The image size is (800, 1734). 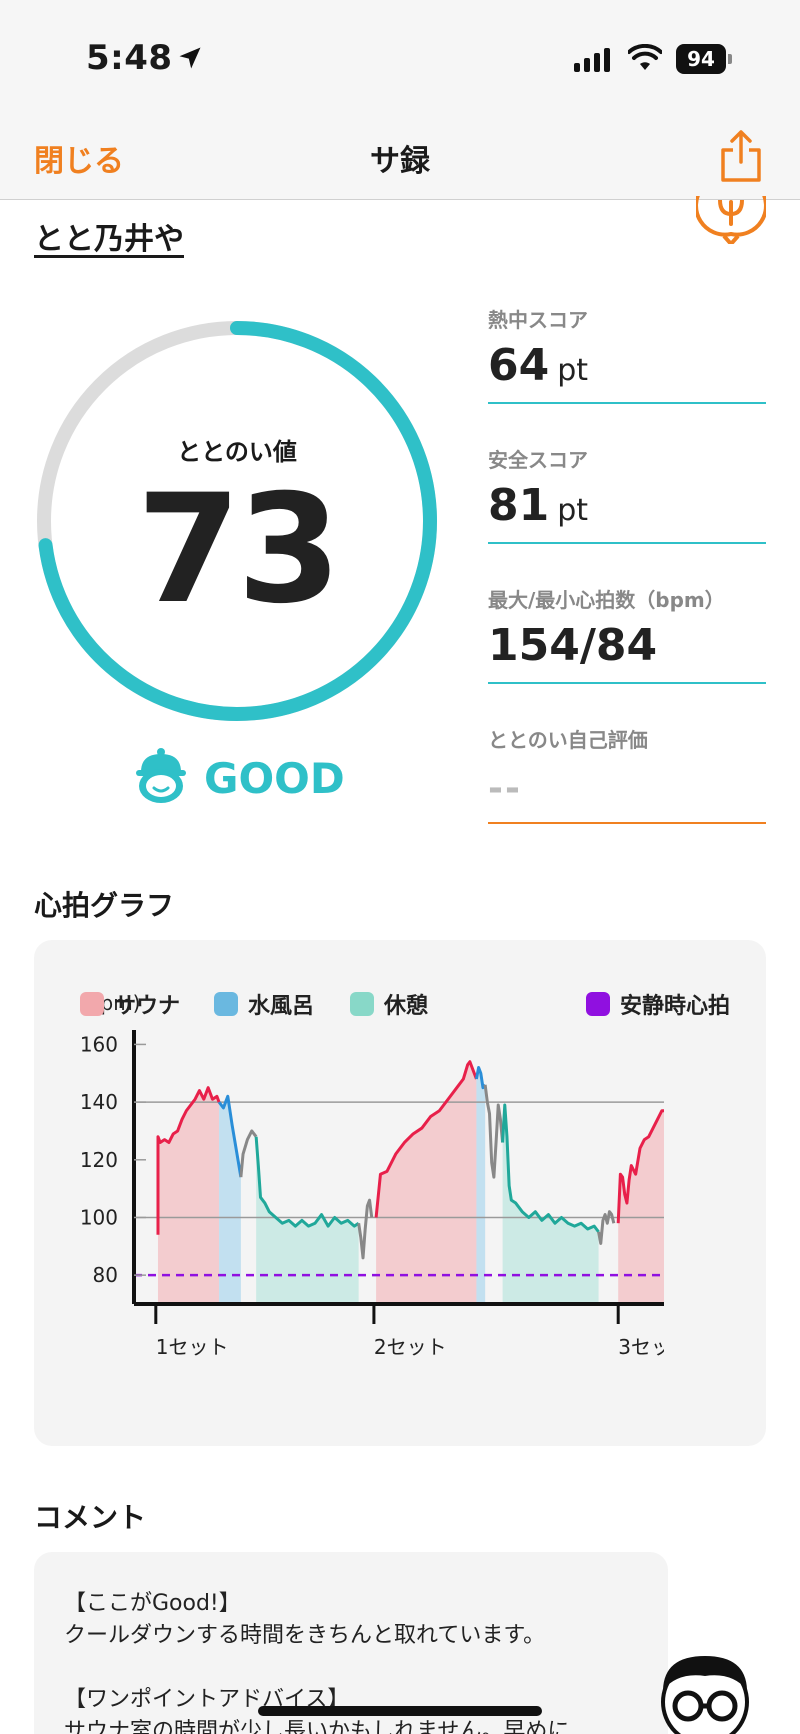 What do you see at coordinates (305, 1635) in the screenshot?
I see `comment-line: クールダウンする時間をきちんと取れています。` at bounding box center [305, 1635].